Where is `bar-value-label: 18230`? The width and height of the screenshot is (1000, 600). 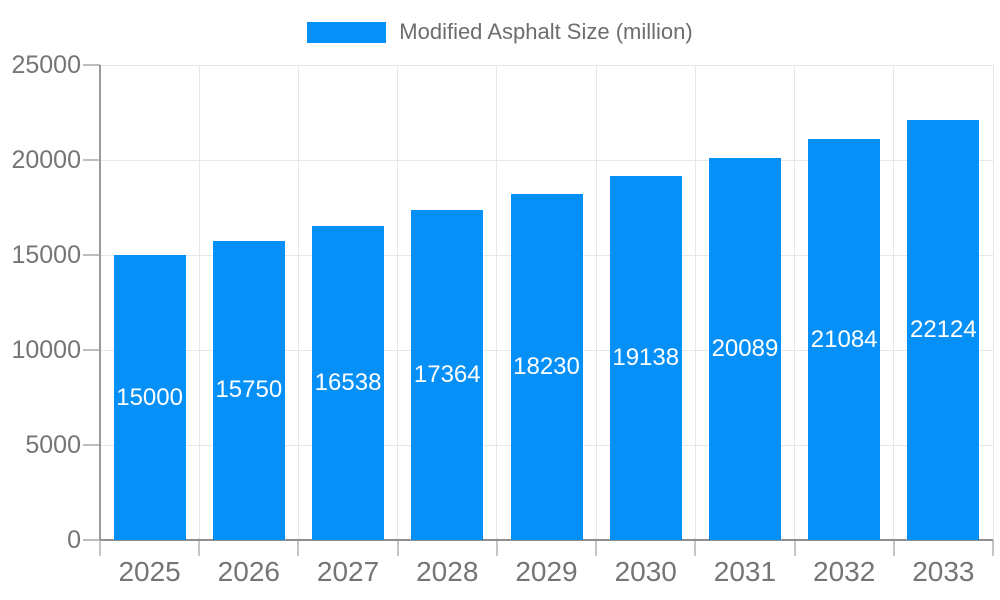 bar-value-label: 18230 is located at coordinates (546, 366).